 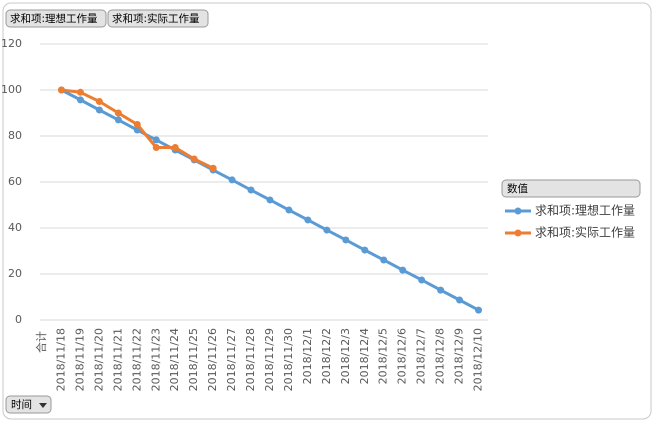 I want to click on axis-field-button: 时间, so click(x=28, y=404).